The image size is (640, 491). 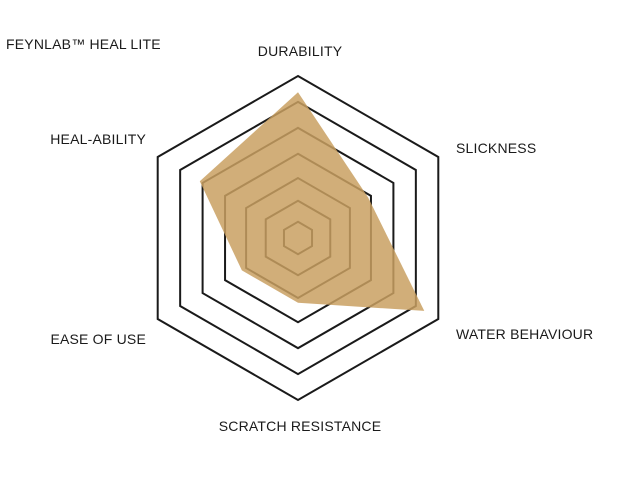 What do you see at coordinates (524, 334) in the screenshot?
I see `axis-label-2: WATER BEHAVIOUR` at bounding box center [524, 334].